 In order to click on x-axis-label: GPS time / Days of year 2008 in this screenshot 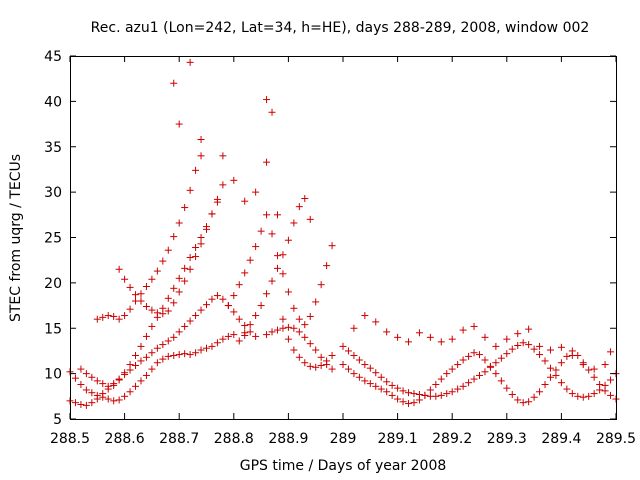, I will do `click(343, 466)`.